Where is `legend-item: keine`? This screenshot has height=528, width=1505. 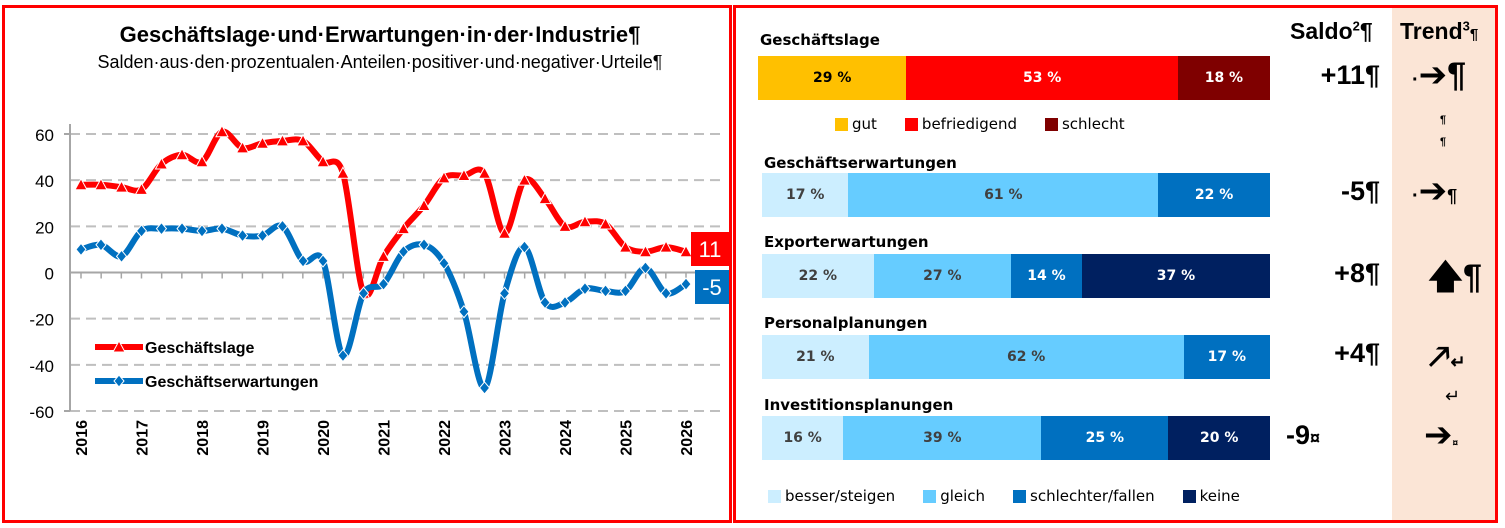 legend-item: keine is located at coordinates (1211, 496).